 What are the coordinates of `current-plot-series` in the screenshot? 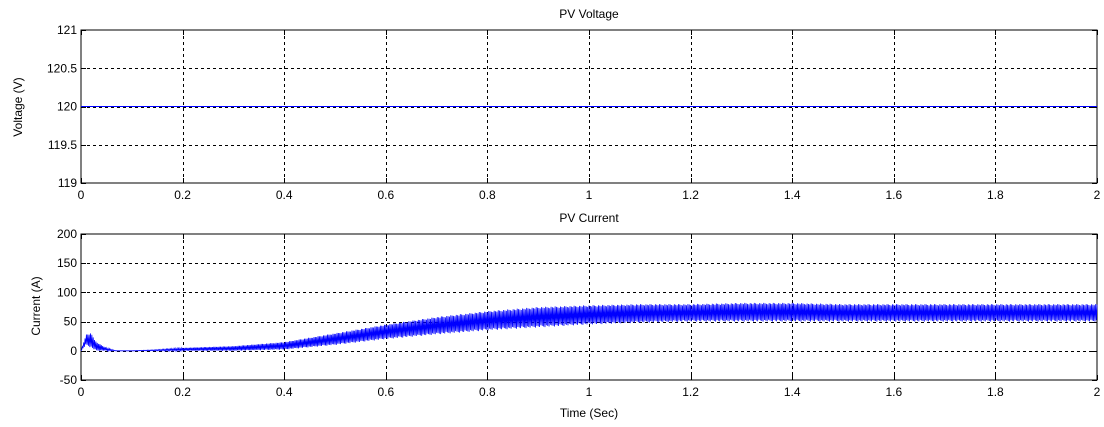 It's located at (589, 327).